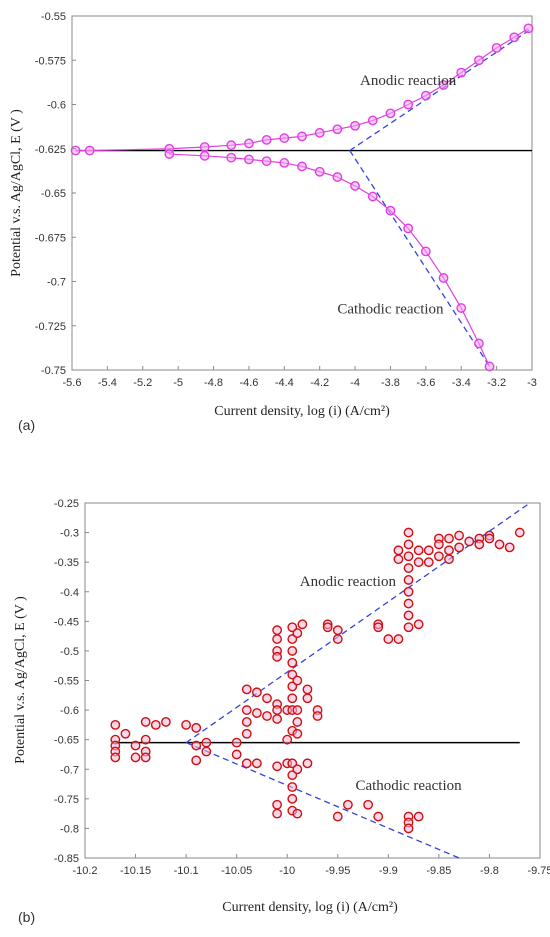 Image resolution: width=550 pixels, height=937 pixels. What do you see at coordinates (330, 260) in the screenshot?
I see `cathodic-curve` at bounding box center [330, 260].